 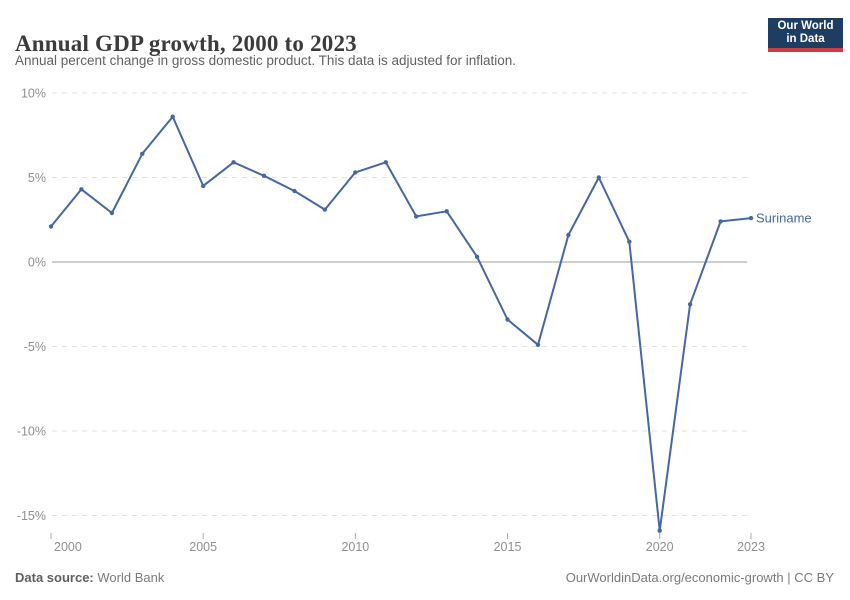 I want to click on x-tick-label: 2020, so click(x=660, y=547).